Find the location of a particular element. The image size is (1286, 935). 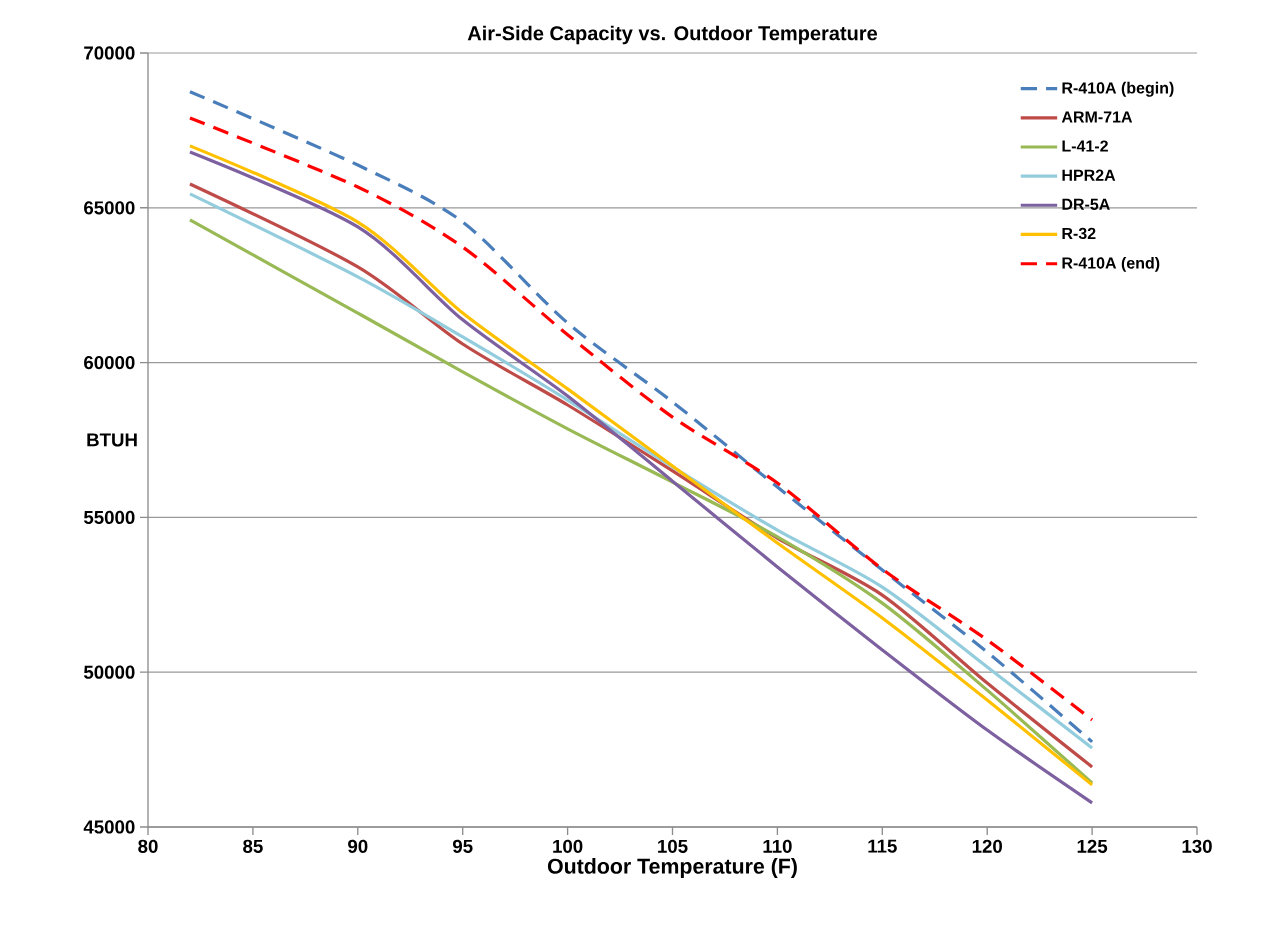

legend-label: DR-5A is located at coordinates (1086, 204).